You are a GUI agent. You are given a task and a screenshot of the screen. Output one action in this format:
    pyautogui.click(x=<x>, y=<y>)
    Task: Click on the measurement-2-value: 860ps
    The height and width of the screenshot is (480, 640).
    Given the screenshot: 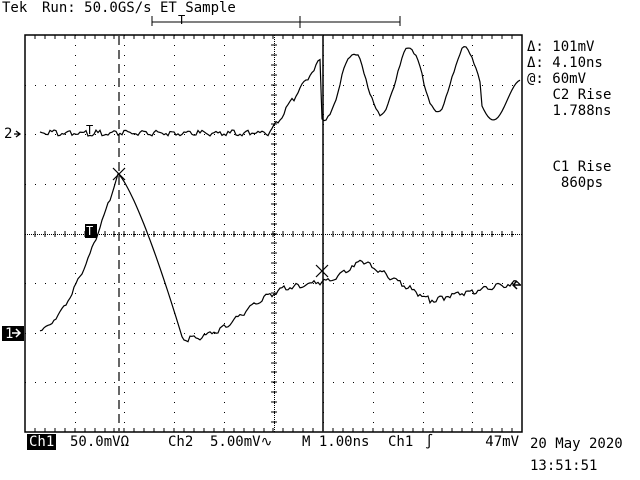 What is the action you would take?
    pyautogui.click(x=582, y=183)
    